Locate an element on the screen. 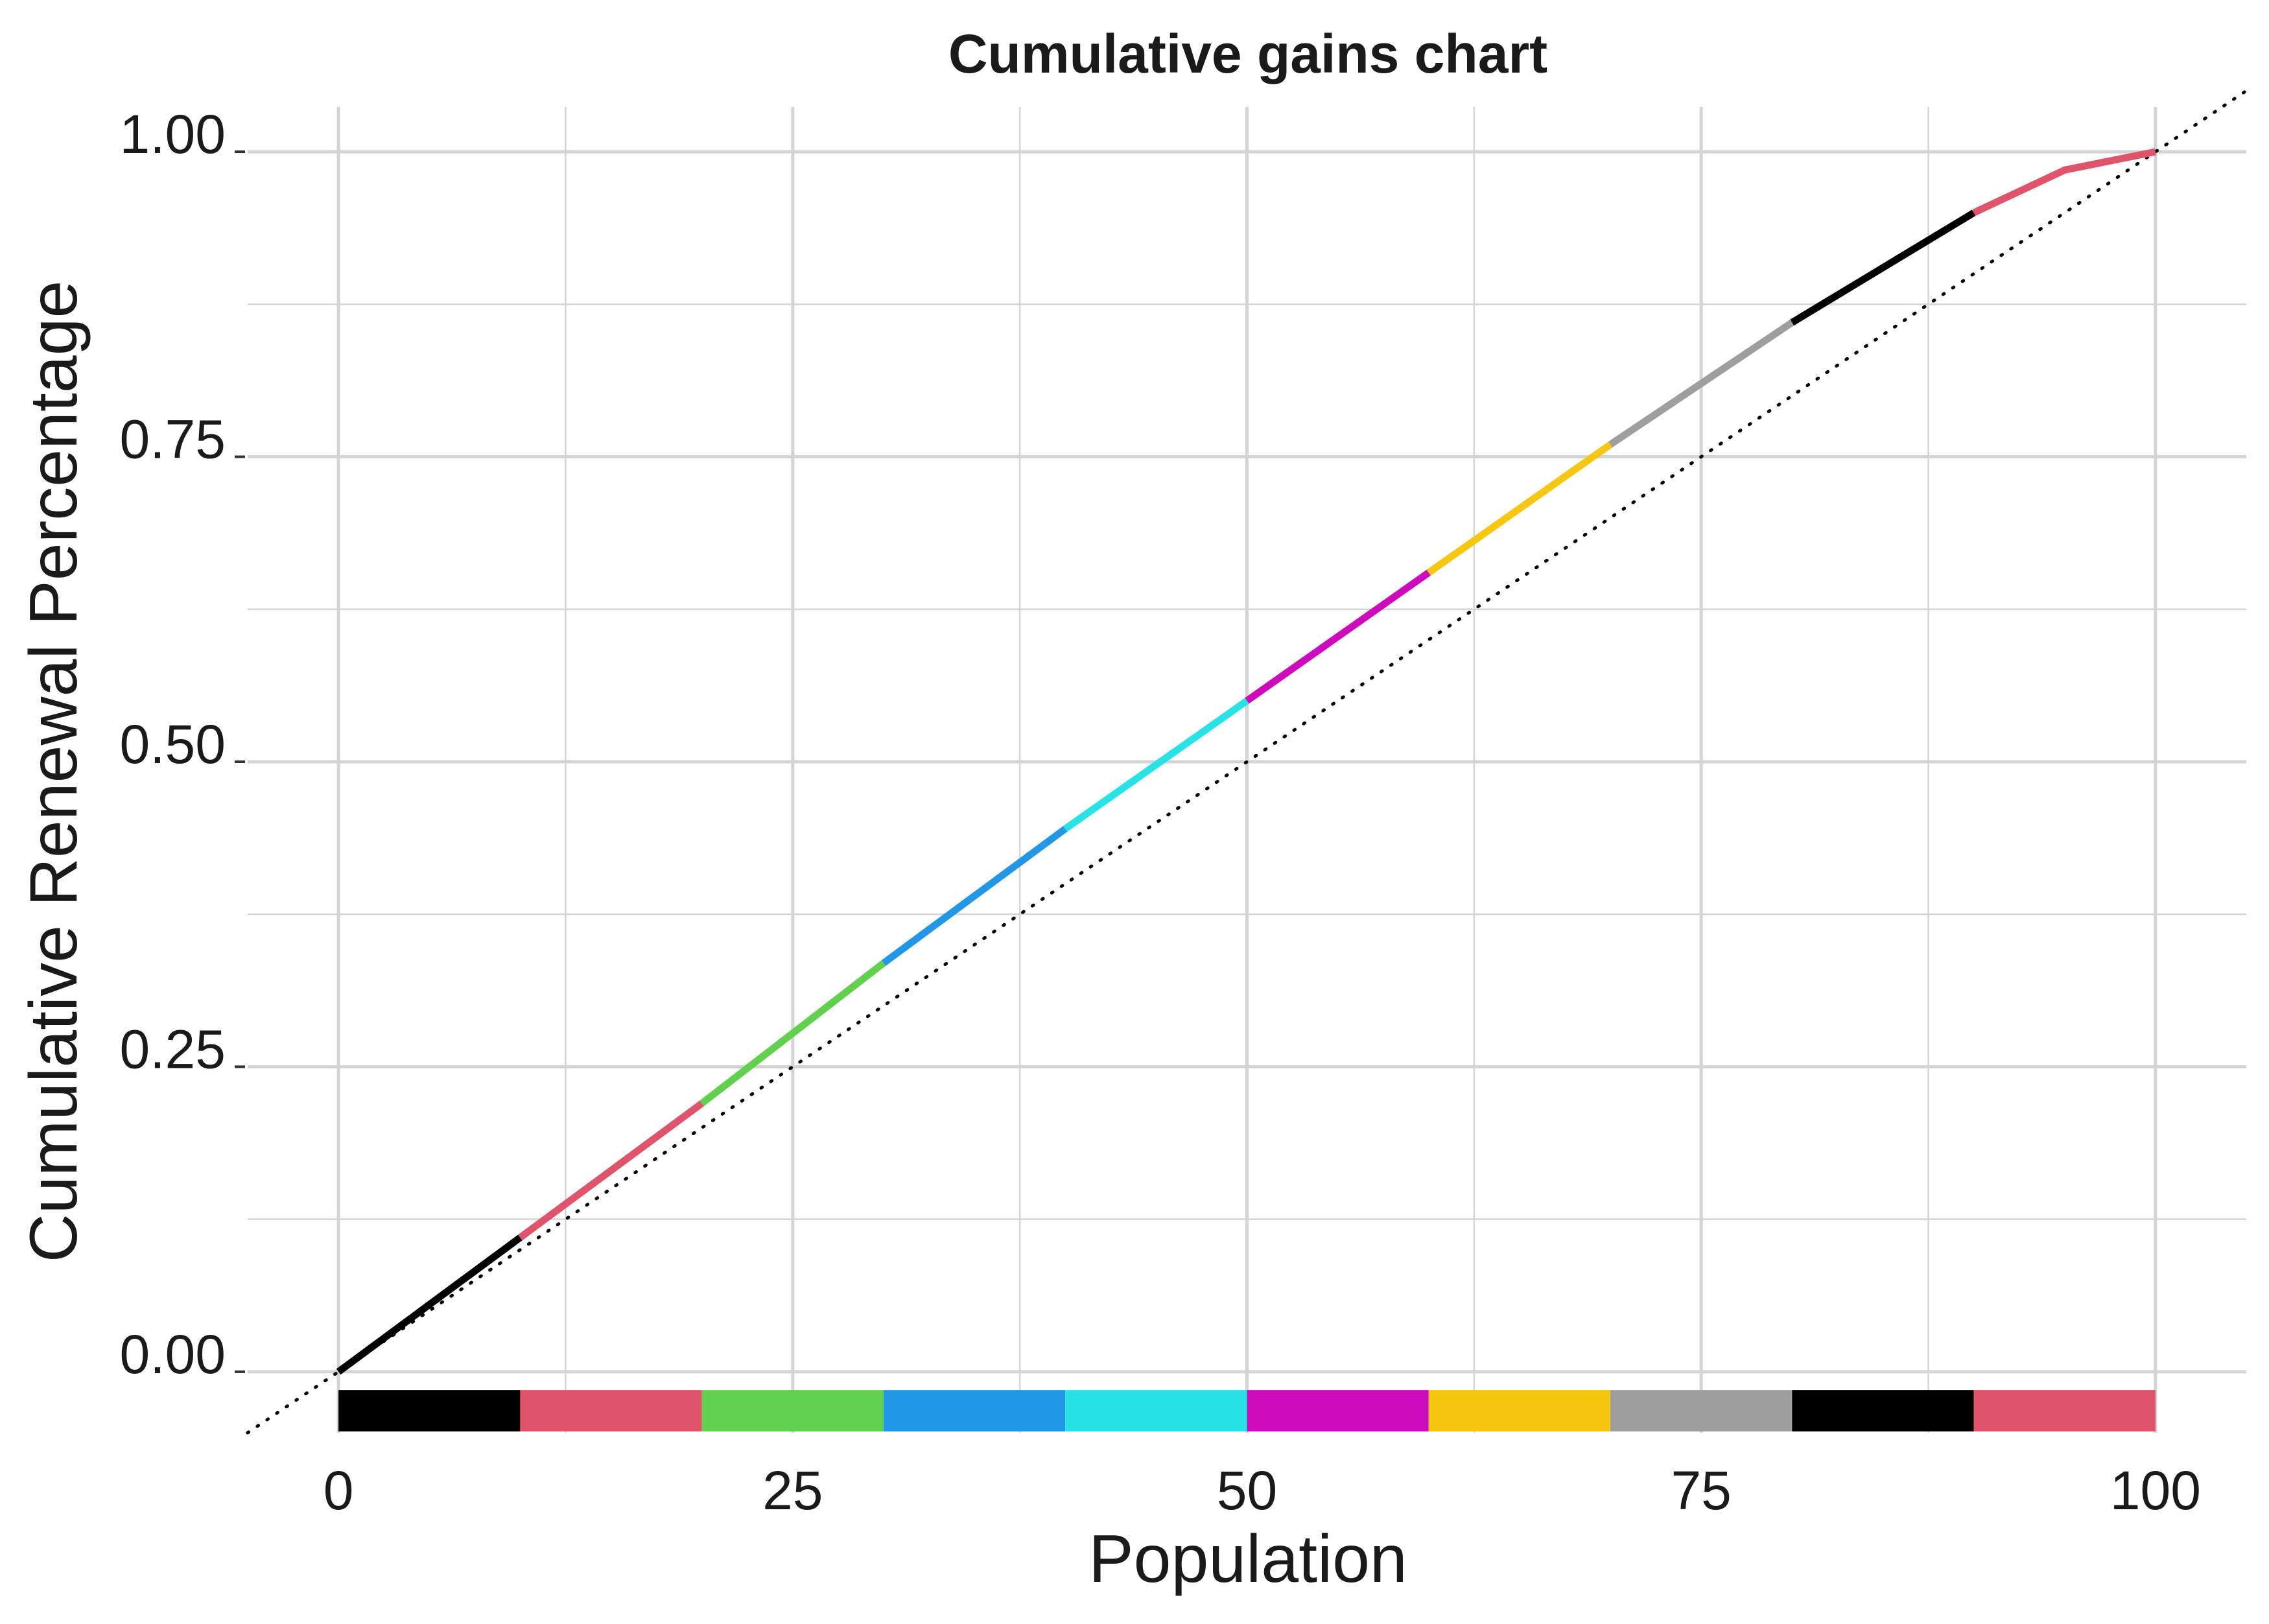 Image resolution: width=2269 pixels, height=1624 pixels. x-tick-label-2: 50 is located at coordinates (1247, 1490).